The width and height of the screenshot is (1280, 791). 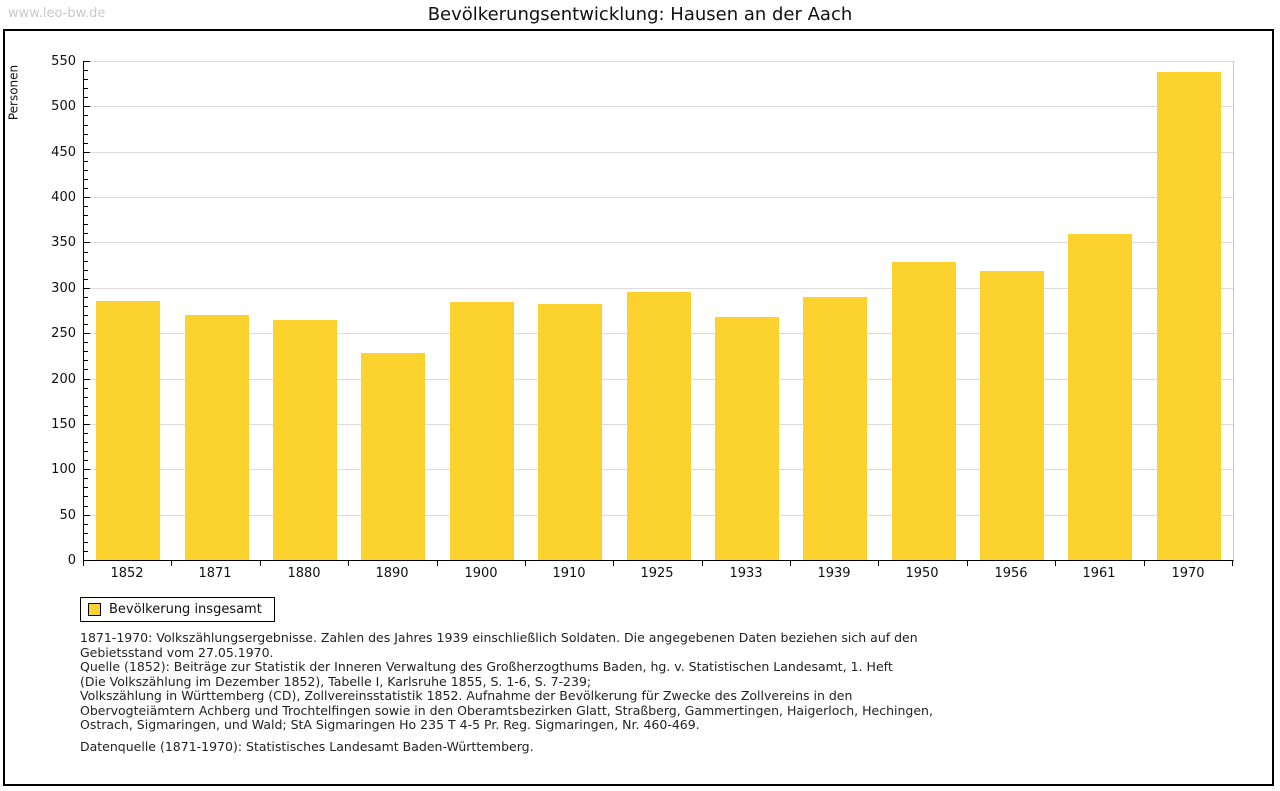 What do you see at coordinates (1188, 573) in the screenshot?
I see `x-tick-label: 1970` at bounding box center [1188, 573].